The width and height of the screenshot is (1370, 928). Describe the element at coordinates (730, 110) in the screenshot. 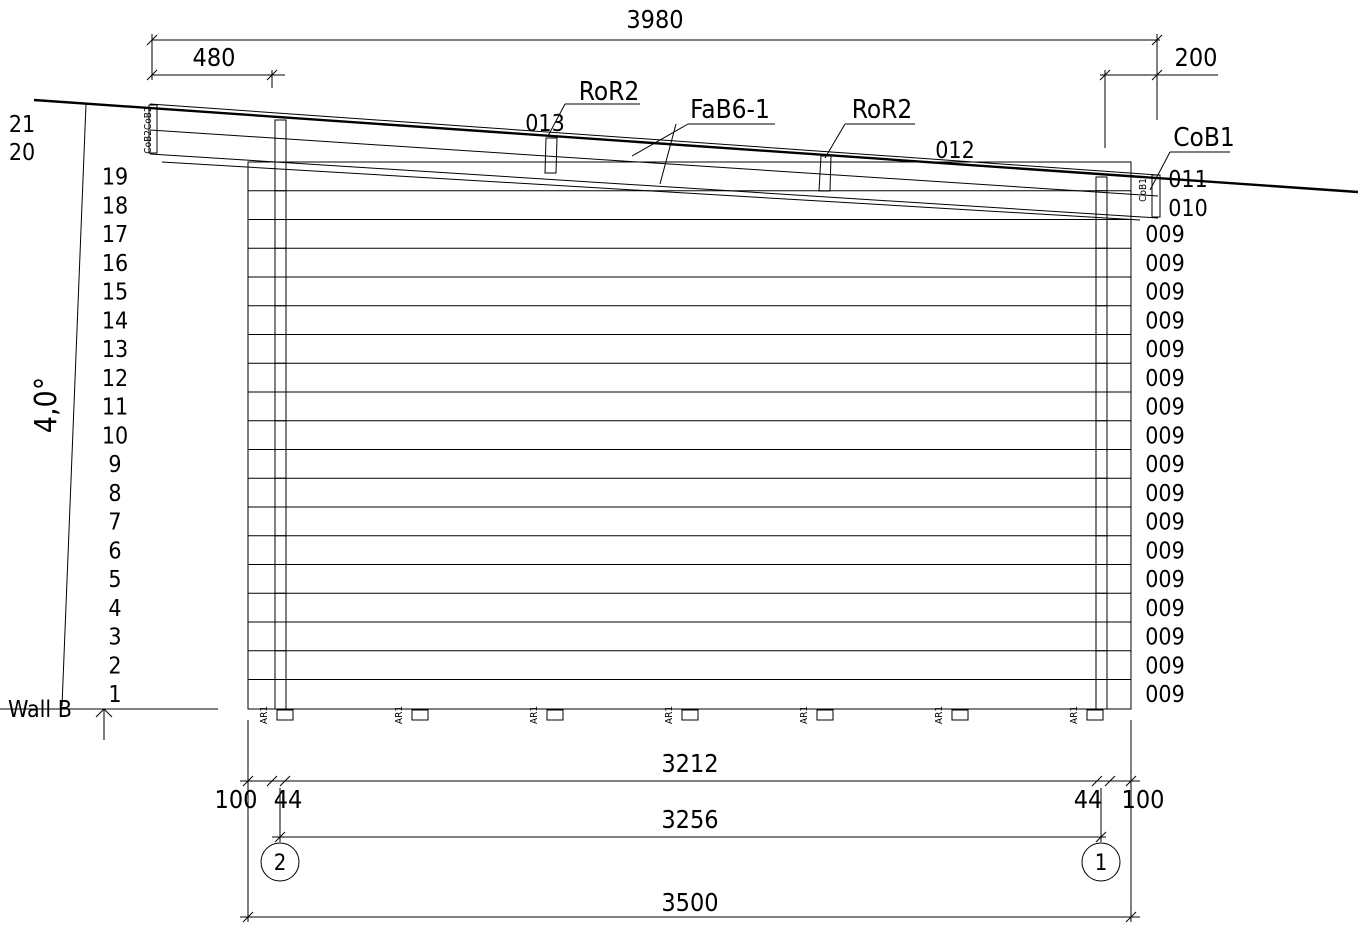

I see `callout-fab6-1: FaB6-1` at that location.